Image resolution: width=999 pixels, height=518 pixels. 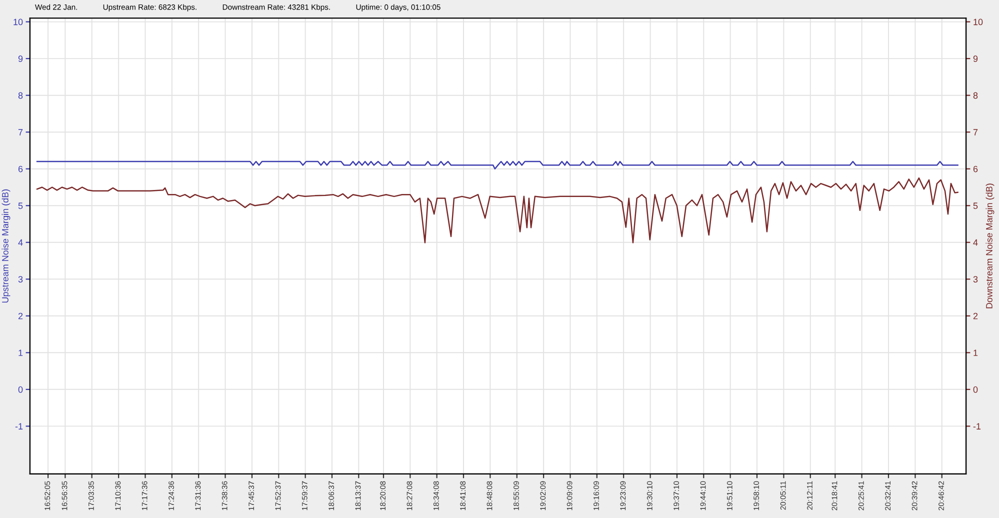 What do you see at coordinates (975, 389) in the screenshot?
I see `y2-tick-label: 0` at bounding box center [975, 389].